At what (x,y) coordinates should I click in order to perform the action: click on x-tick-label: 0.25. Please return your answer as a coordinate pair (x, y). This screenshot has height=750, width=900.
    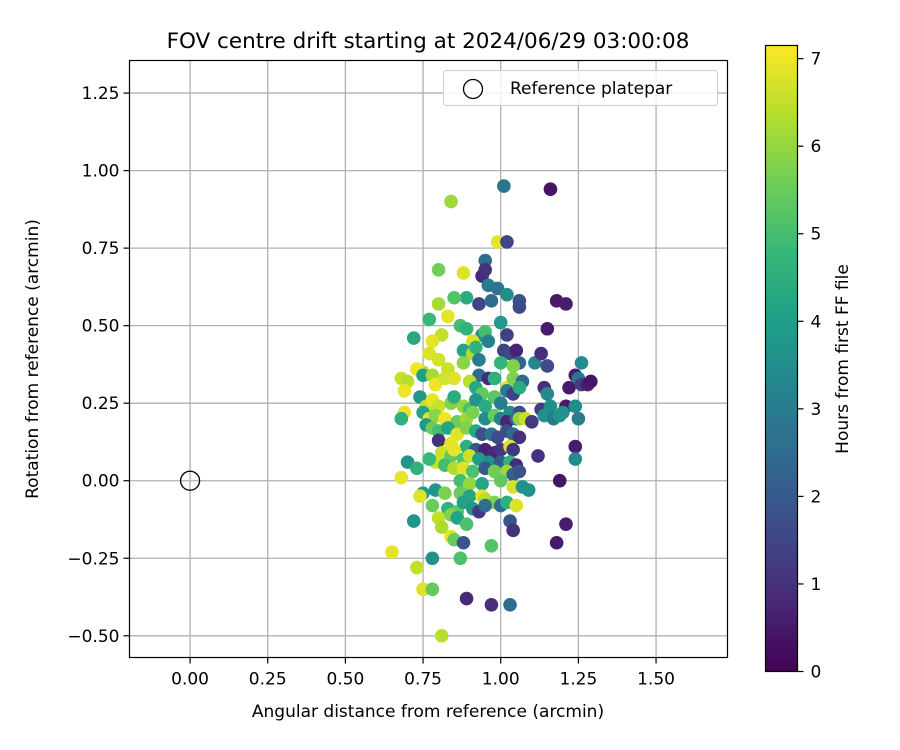
    Looking at the image, I should click on (268, 680).